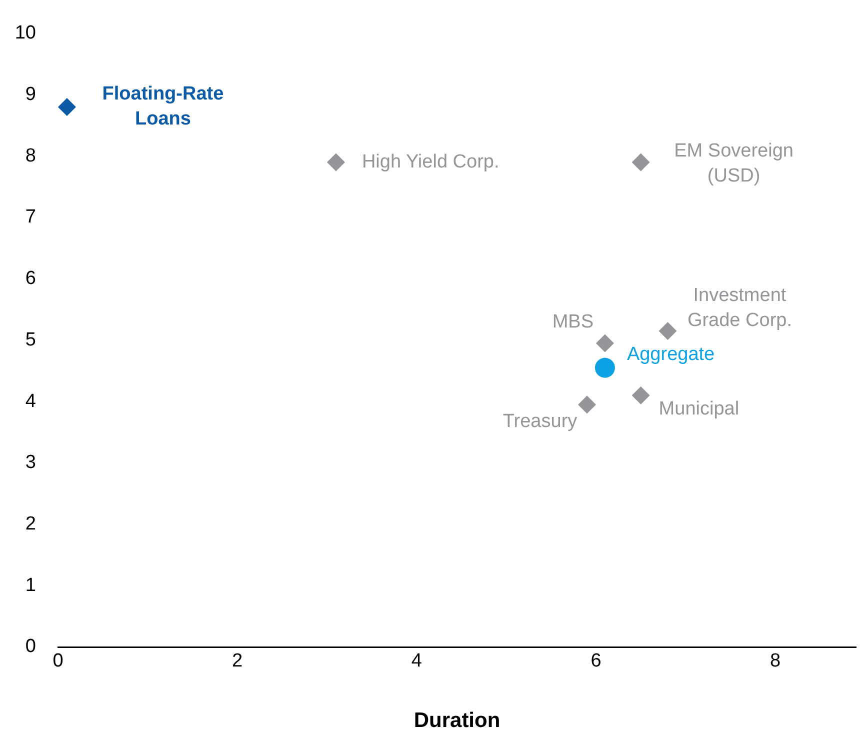 This screenshot has height=738, width=866. Describe the element at coordinates (573, 322) in the screenshot. I see `series-label: MBS` at that location.